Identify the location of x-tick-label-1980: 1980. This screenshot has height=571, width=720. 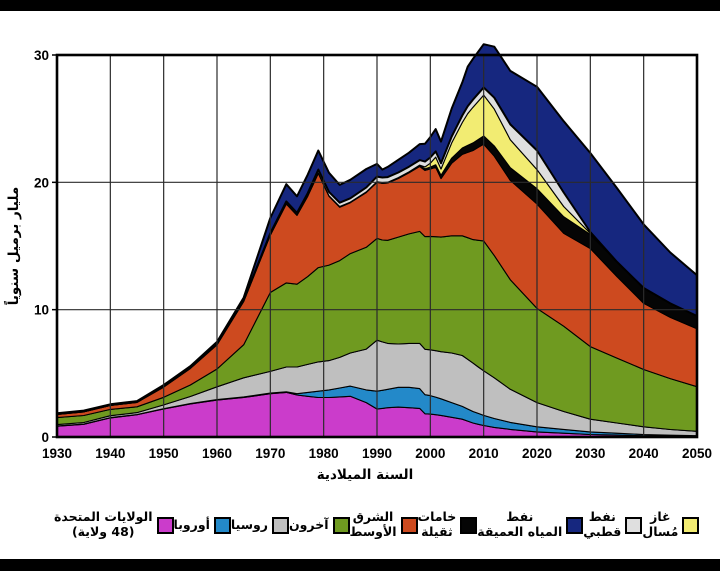
(324, 453).